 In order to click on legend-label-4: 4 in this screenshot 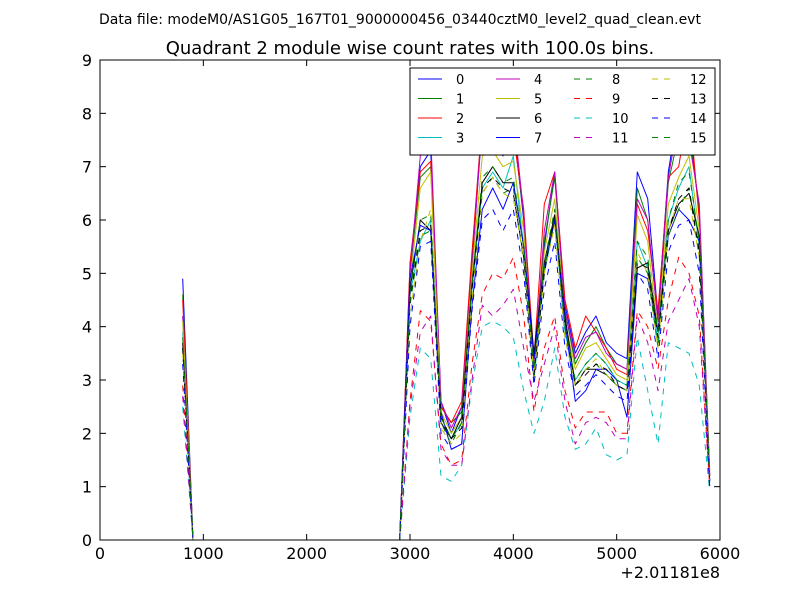, I will do `click(538, 80)`.